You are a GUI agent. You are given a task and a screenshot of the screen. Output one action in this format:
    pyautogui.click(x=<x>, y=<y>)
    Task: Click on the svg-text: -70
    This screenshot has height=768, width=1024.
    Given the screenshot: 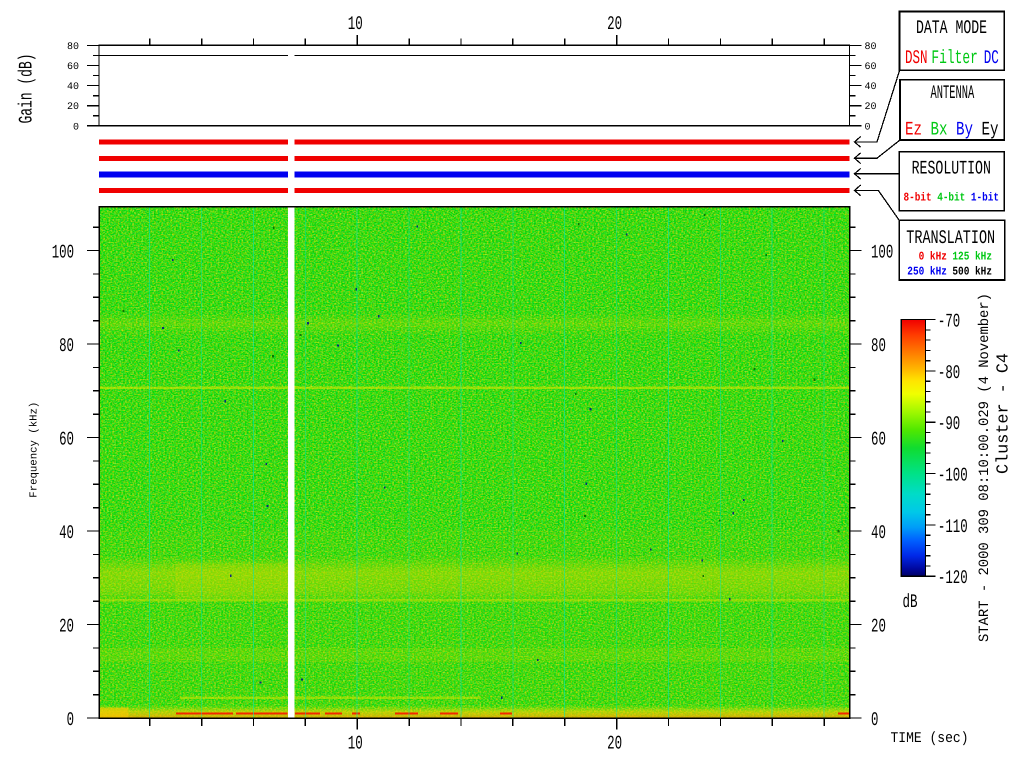 What is the action you would take?
    pyautogui.click(x=949, y=322)
    